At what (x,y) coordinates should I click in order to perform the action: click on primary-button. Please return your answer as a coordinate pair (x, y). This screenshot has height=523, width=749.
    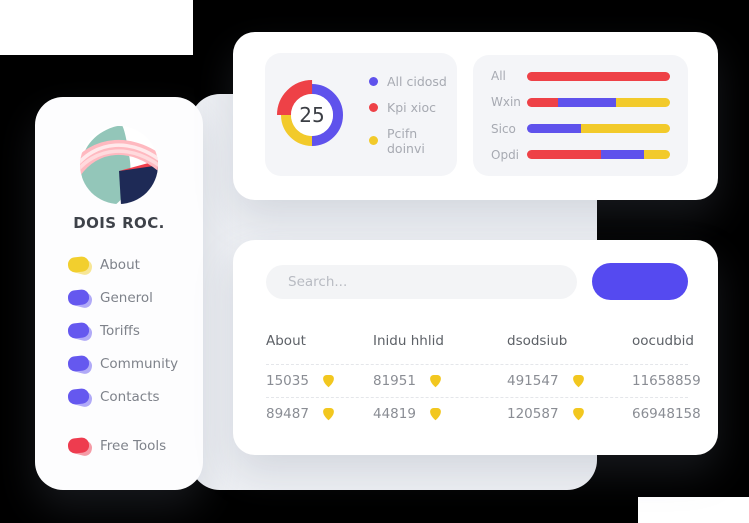
    Looking at the image, I should click on (640, 281).